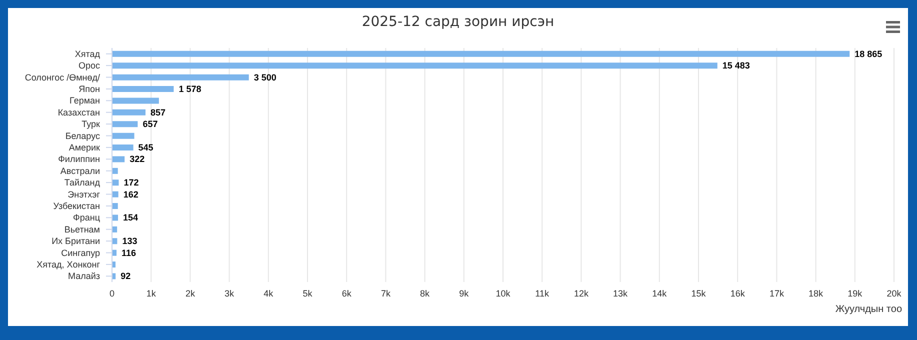  I want to click on x-tick-label: 11k, so click(542, 293).